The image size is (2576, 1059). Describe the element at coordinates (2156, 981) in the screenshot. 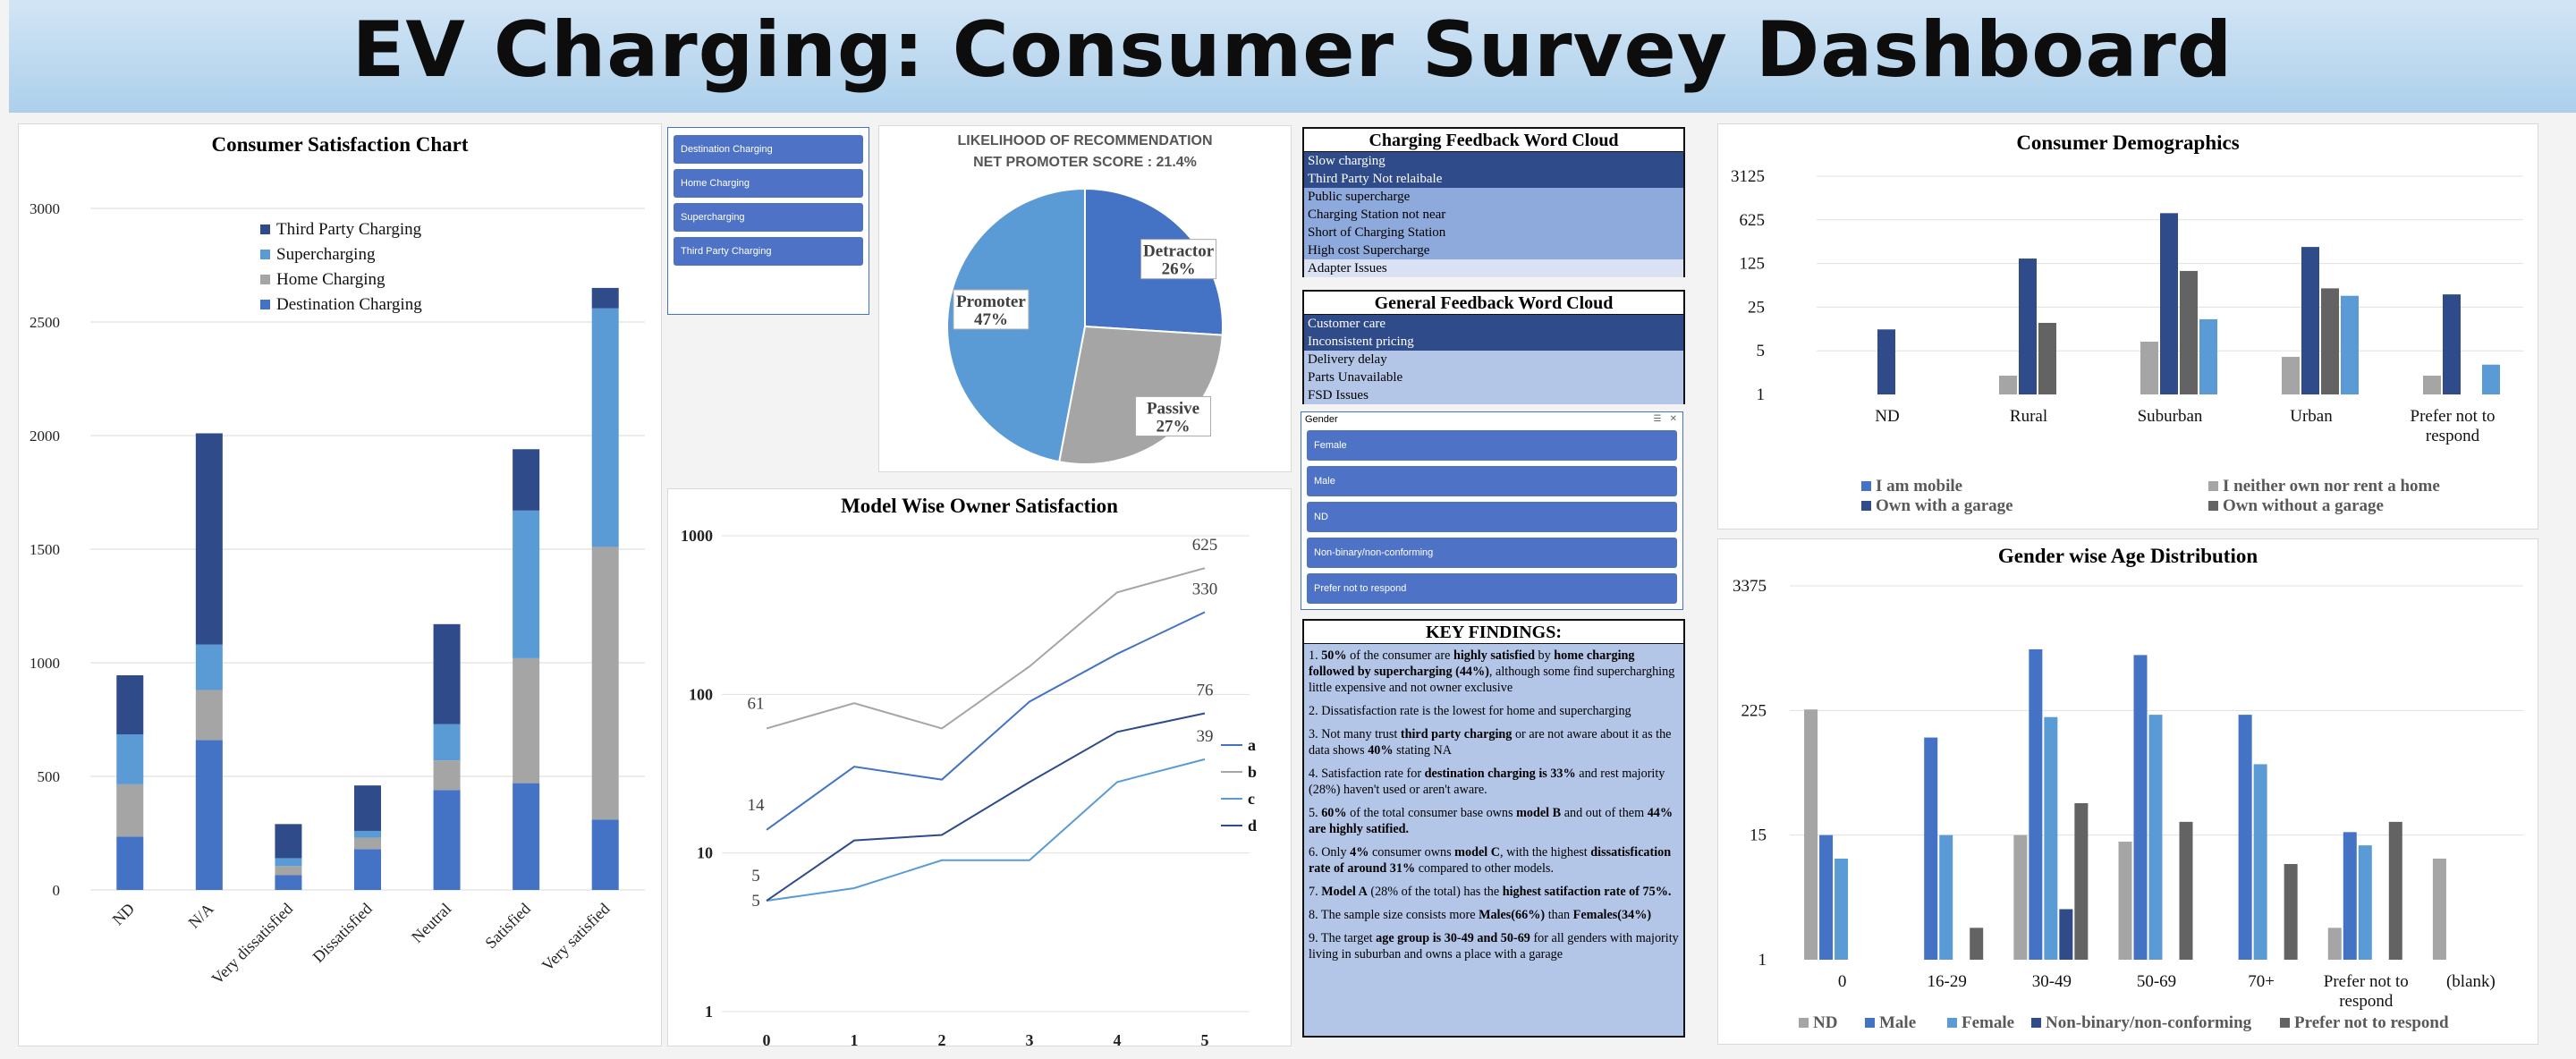

I see `x-tick-label: 50-69` at that location.